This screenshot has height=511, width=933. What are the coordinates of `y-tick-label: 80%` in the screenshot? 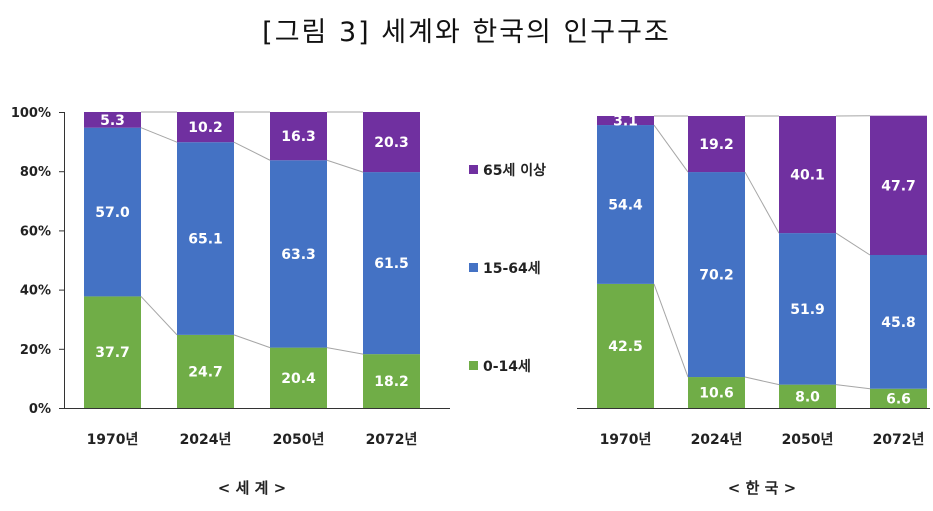 It's located at (35, 172).